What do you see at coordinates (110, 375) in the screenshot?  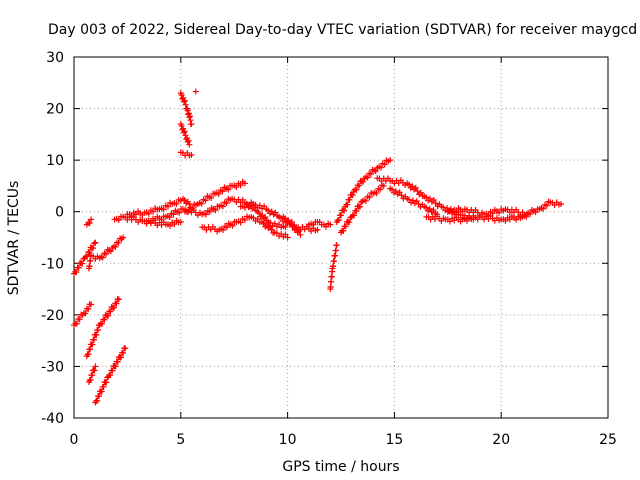 I see `series-arc-e` at bounding box center [110, 375].